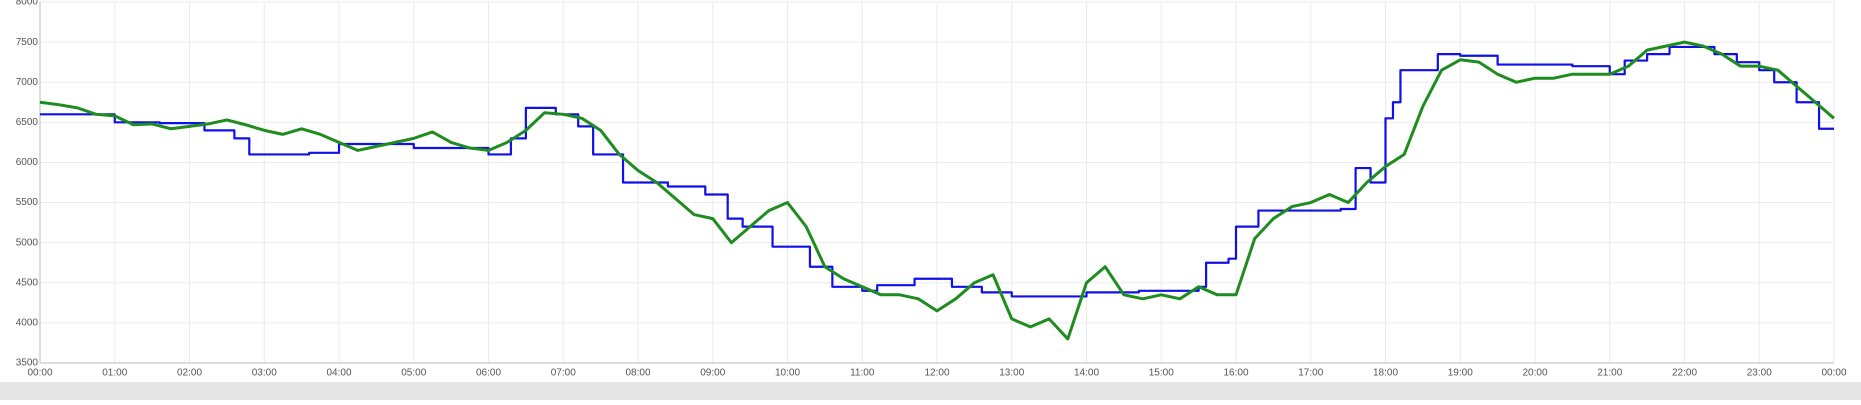  Describe the element at coordinates (1460, 373) in the screenshot. I see `x-tick-label: 19:00` at that location.